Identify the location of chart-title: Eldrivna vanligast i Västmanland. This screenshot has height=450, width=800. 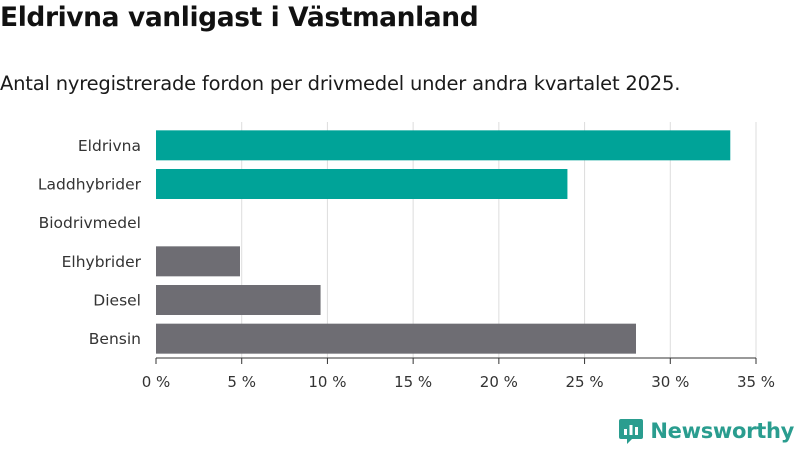
(239, 17).